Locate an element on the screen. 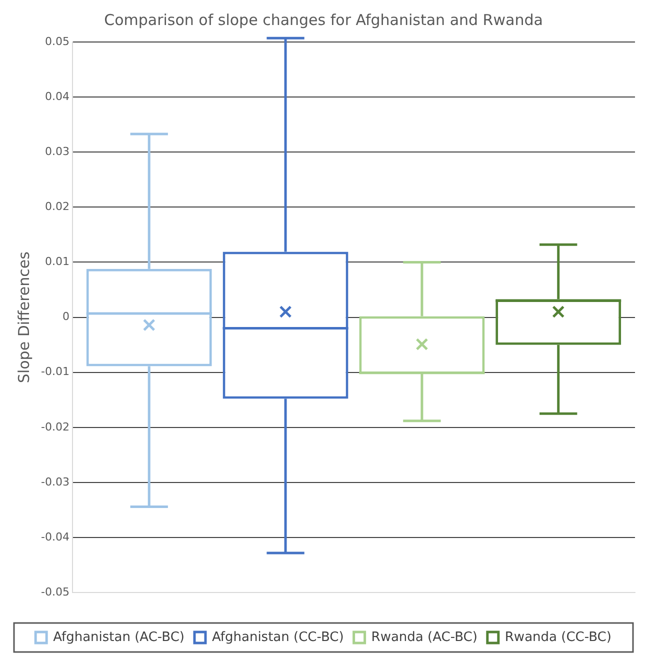 The height and width of the screenshot is (662, 653). y-tick-label: -0.03 is located at coordinates (55, 481).